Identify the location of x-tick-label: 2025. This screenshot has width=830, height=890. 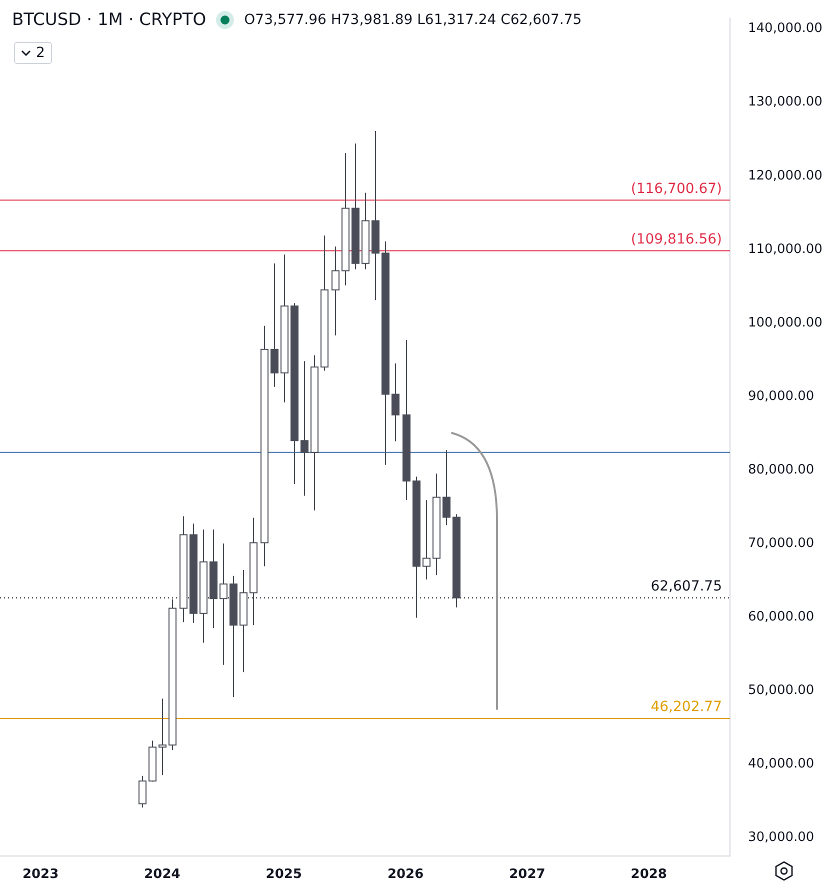
(284, 874).